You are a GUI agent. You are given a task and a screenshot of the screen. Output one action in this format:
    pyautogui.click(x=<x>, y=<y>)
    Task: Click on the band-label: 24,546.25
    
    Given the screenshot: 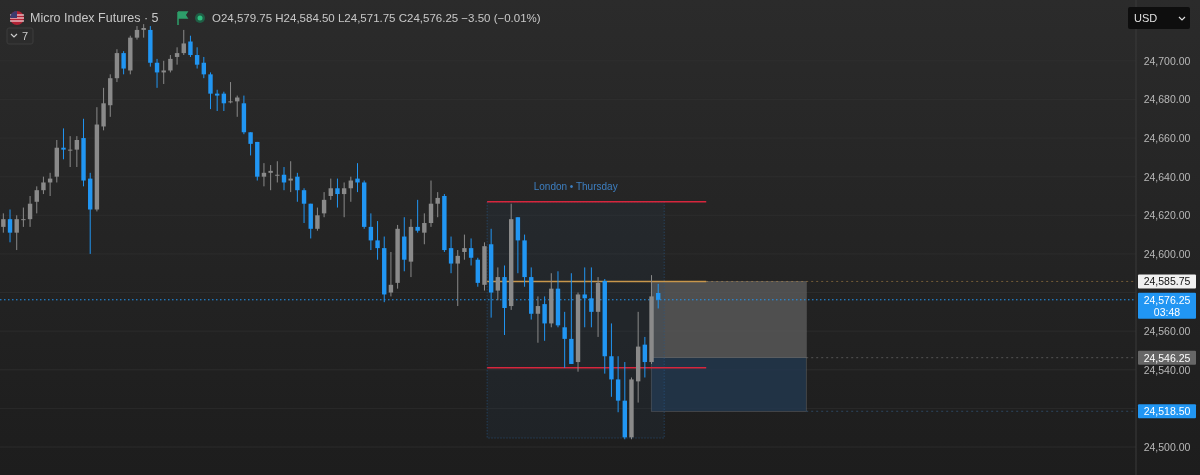 What is the action you would take?
    pyautogui.click(x=1167, y=357)
    